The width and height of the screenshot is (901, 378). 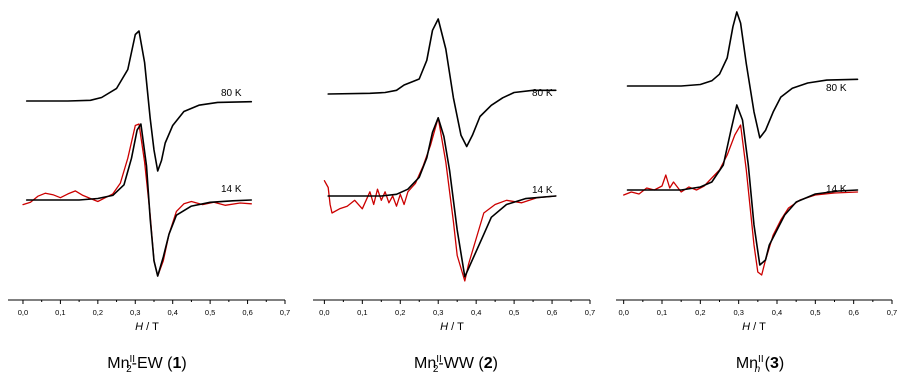 I want to click on panel-caption: MnII 2-WW (2), so click(x=456, y=364).